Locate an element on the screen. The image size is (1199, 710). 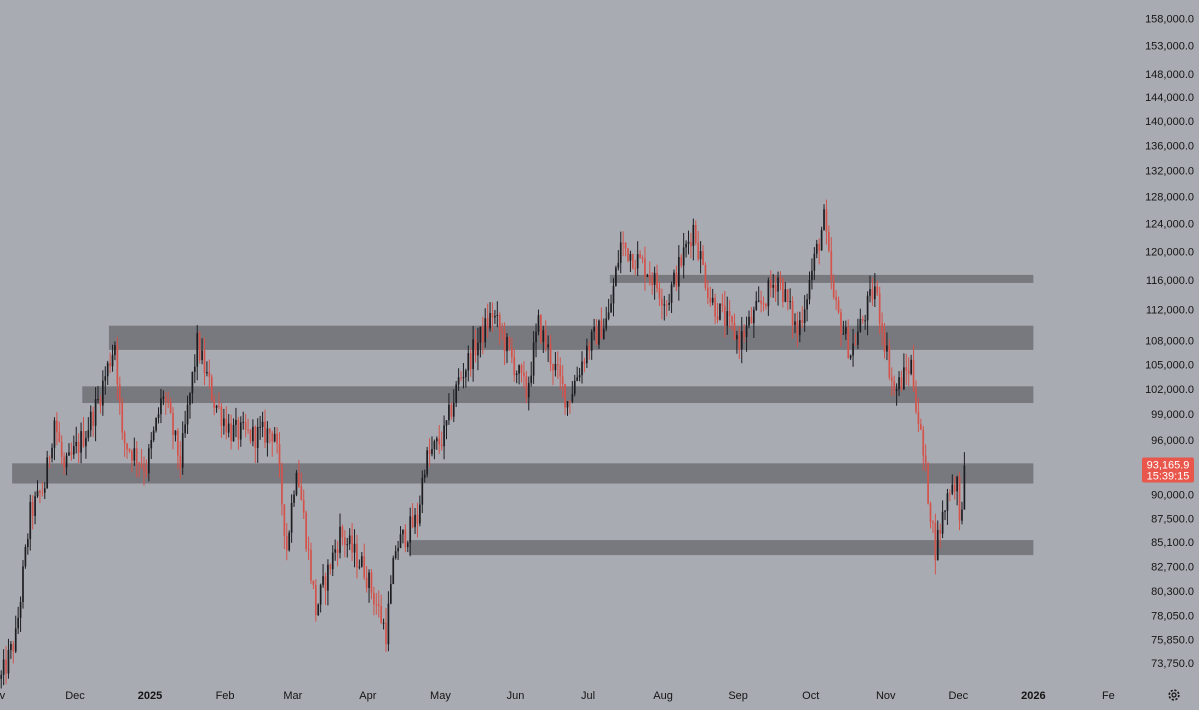
last-price-tag: 93,165.9 15:39:15 is located at coordinates (1168, 470).